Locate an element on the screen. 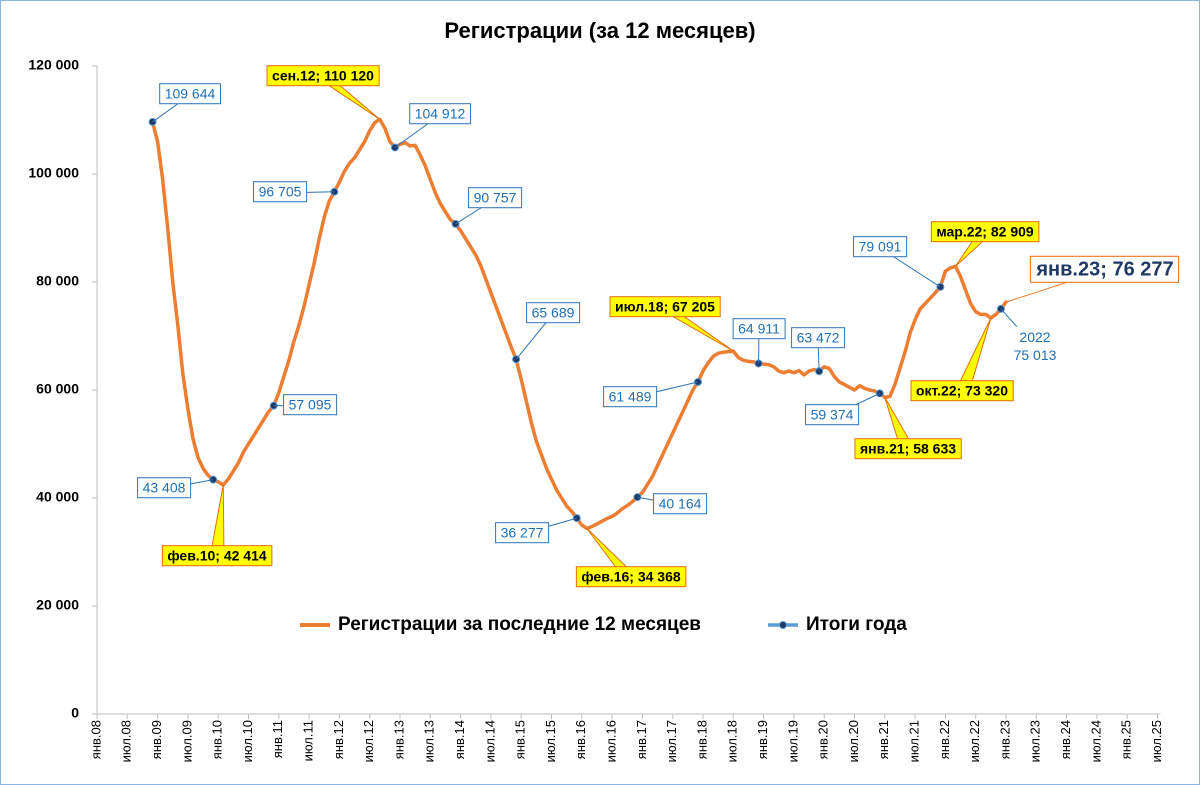 The width and height of the screenshot is (1200, 785). x-tick-label: янв.16 is located at coordinates (580, 739).